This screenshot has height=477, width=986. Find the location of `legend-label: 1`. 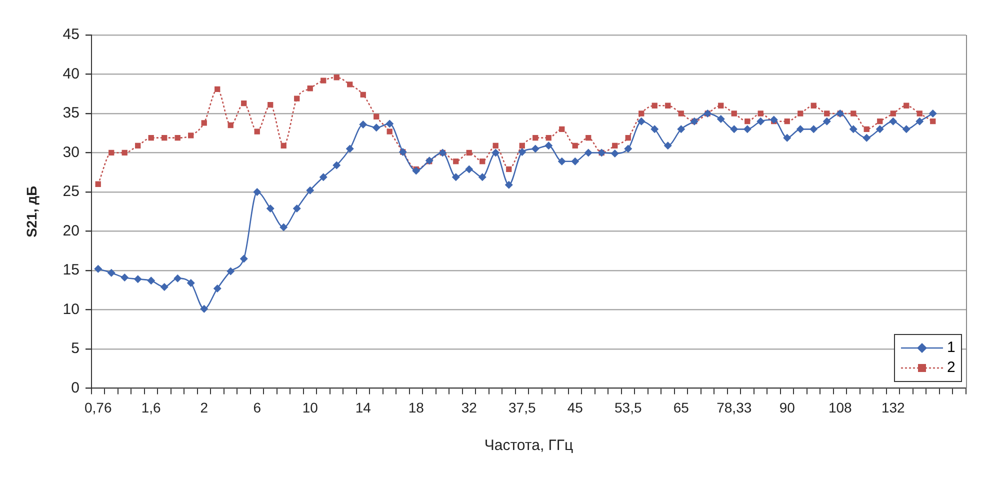

legend-label: 1 is located at coordinates (951, 348).